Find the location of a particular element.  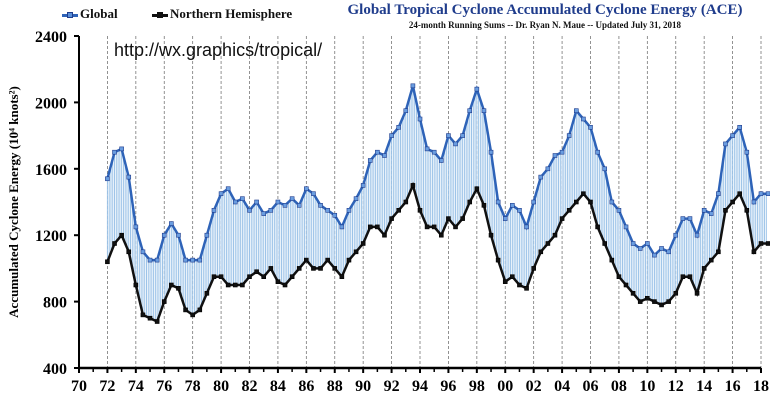

legend-label-global: Global is located at coordinates (99, 13).